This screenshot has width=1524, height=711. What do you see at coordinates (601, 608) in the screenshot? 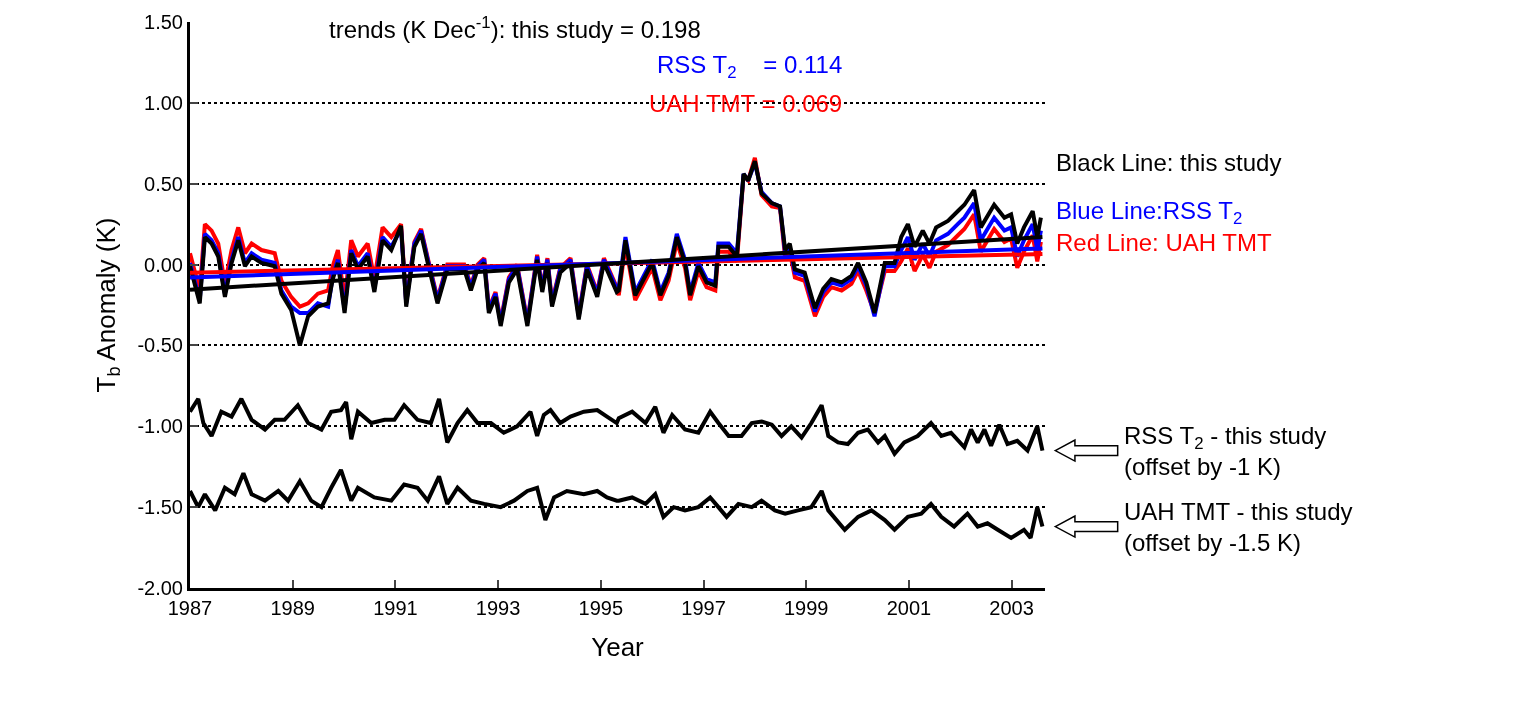
I see `x-tick-label: 1995` at bounding box center [601, 608].